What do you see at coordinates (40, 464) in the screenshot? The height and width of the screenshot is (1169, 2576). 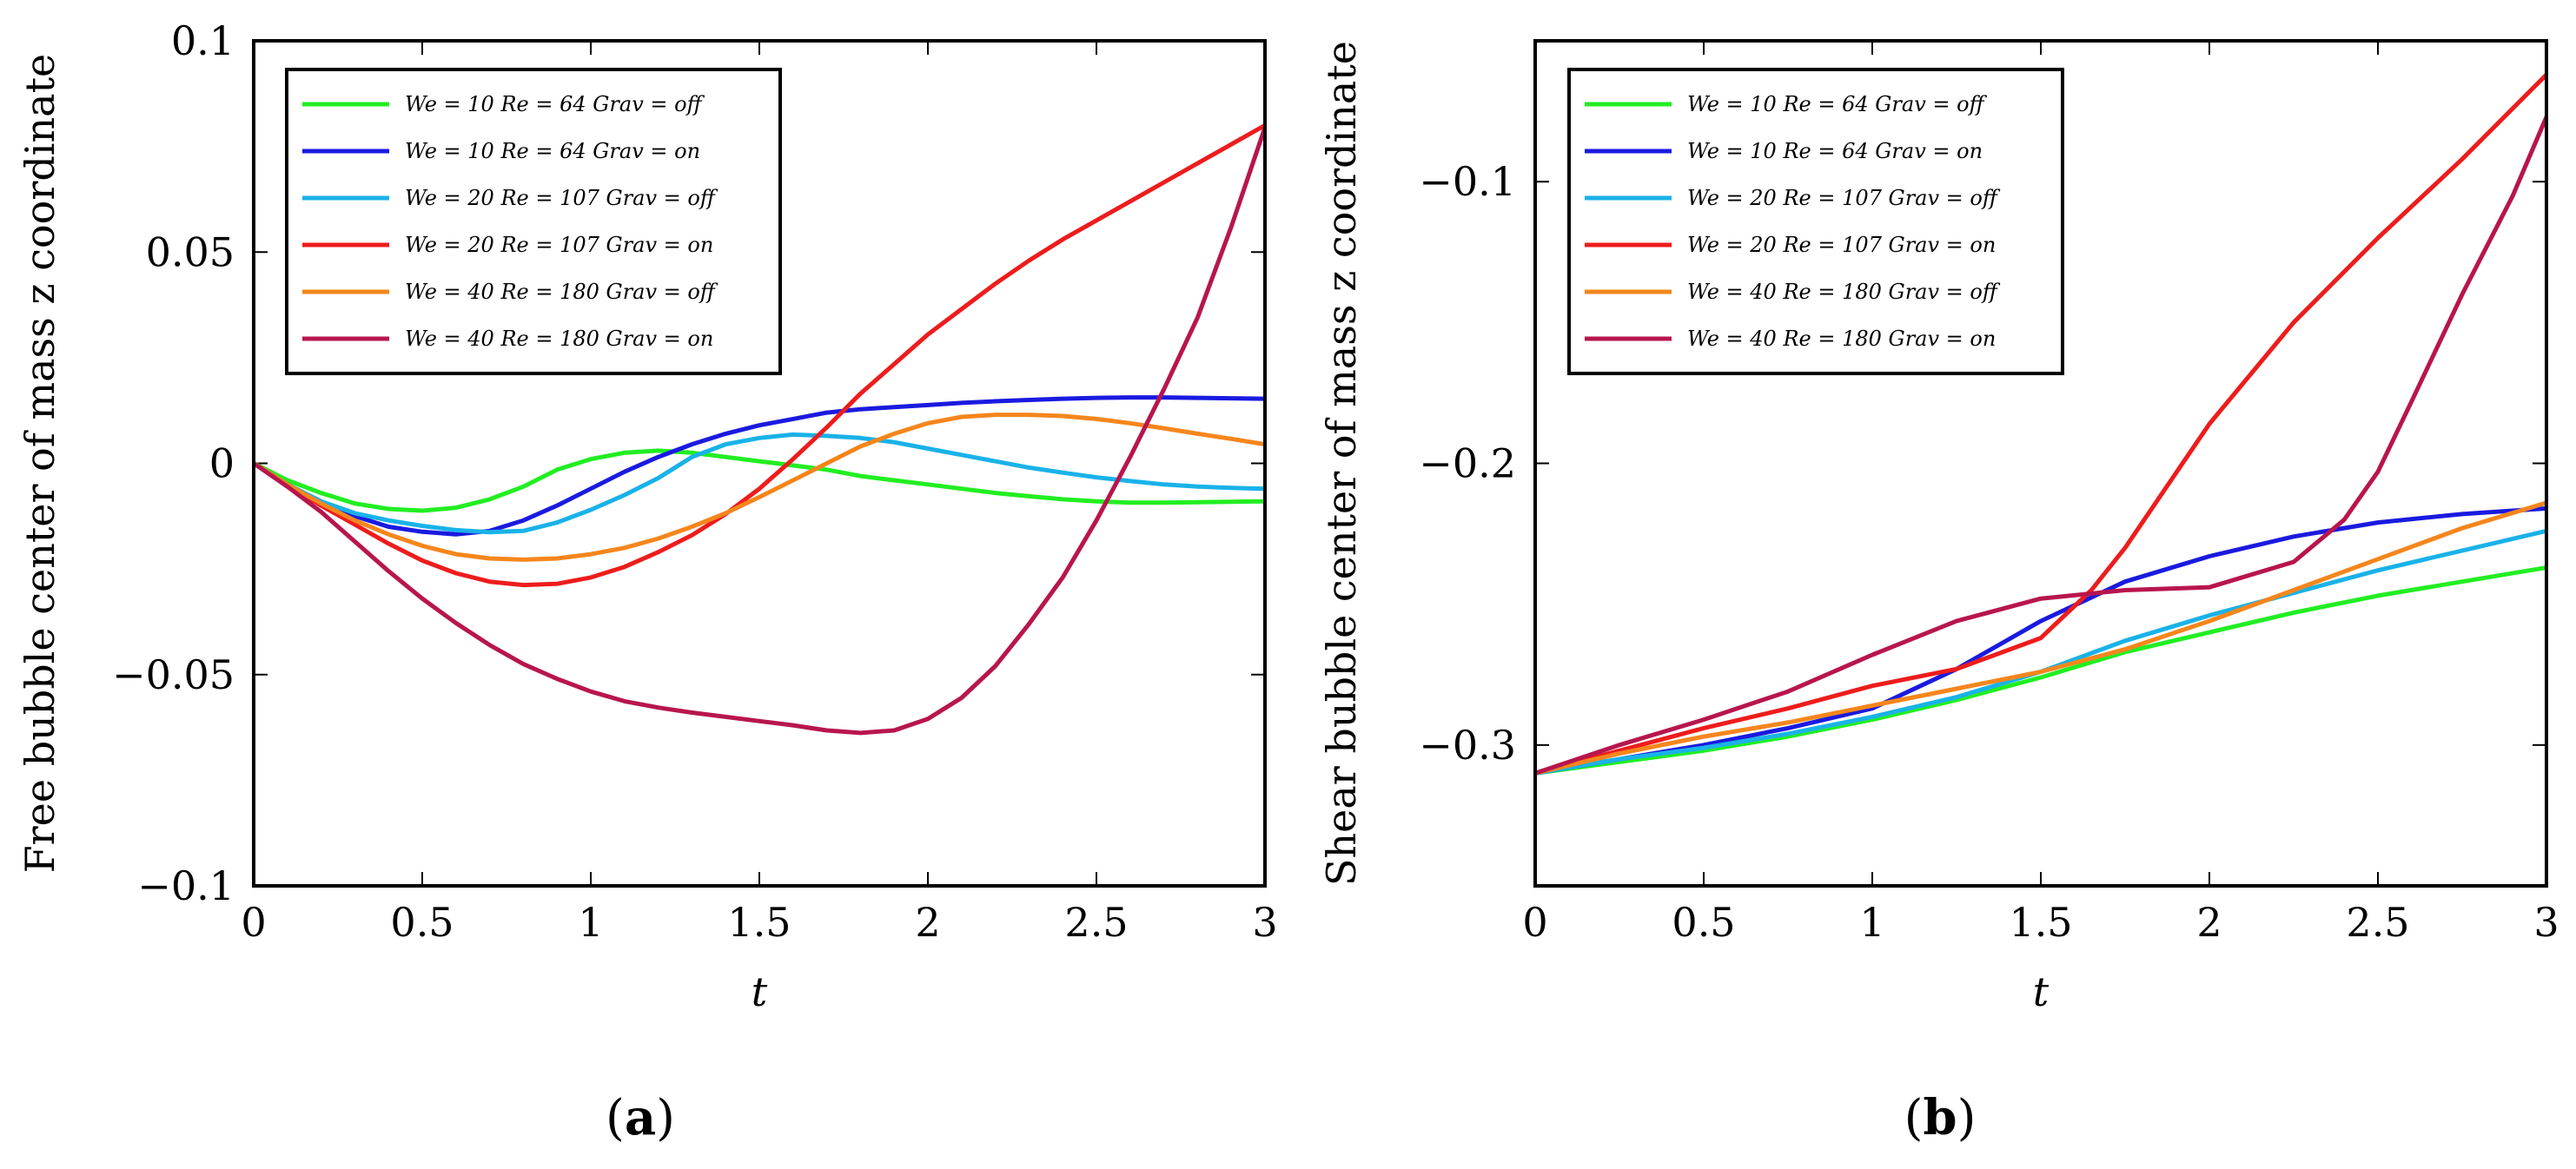 I see `y-axis-title: Free bubble center of mass z coordinate` at bounding box center [40, 464].